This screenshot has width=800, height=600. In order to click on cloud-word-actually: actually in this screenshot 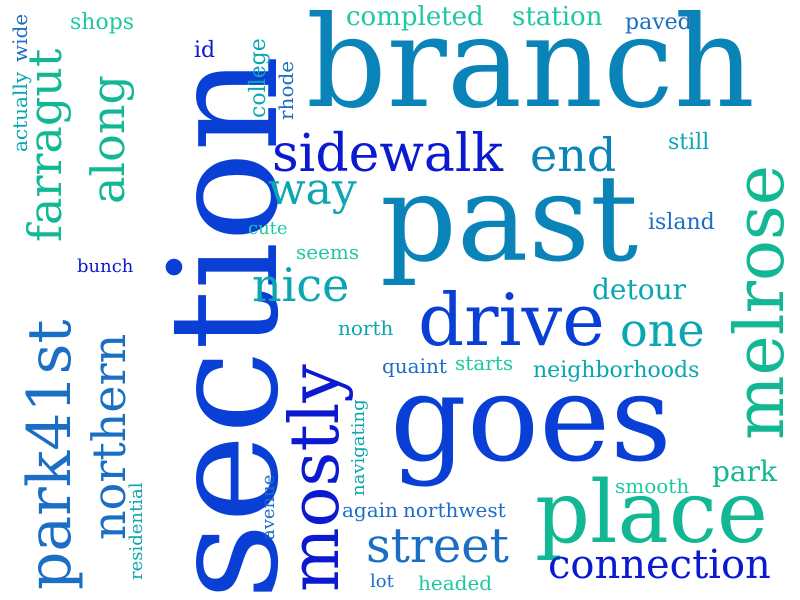, I will do `click(20, 111)`.